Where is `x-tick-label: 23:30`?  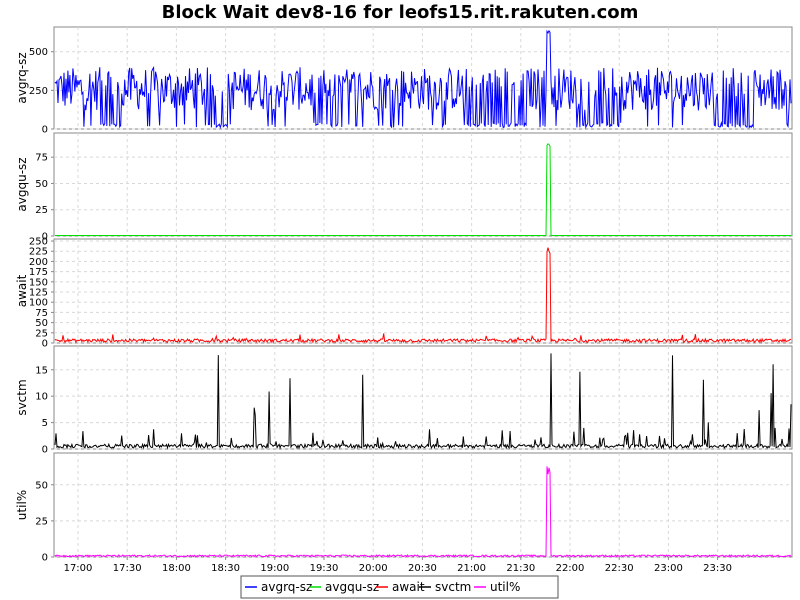 x-tick-label: 23:30 is located at coordinates (717, 568).